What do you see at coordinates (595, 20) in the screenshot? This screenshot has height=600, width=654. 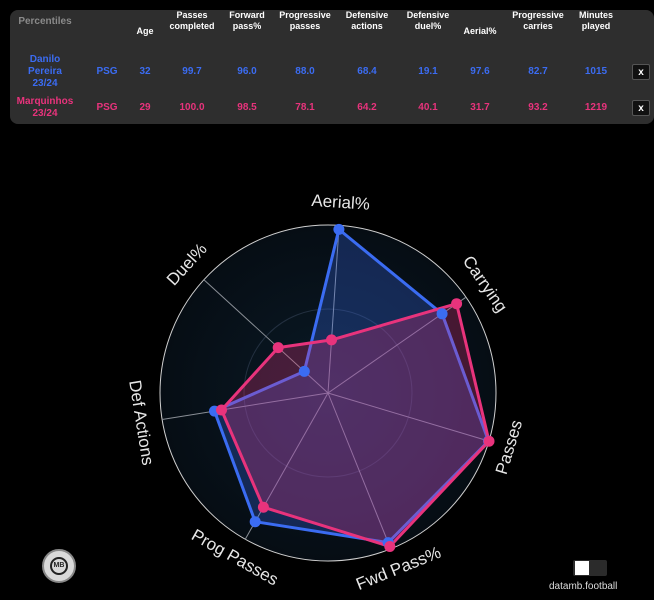 I see `column-header: Minutes played` at bounding box center [595, 20].